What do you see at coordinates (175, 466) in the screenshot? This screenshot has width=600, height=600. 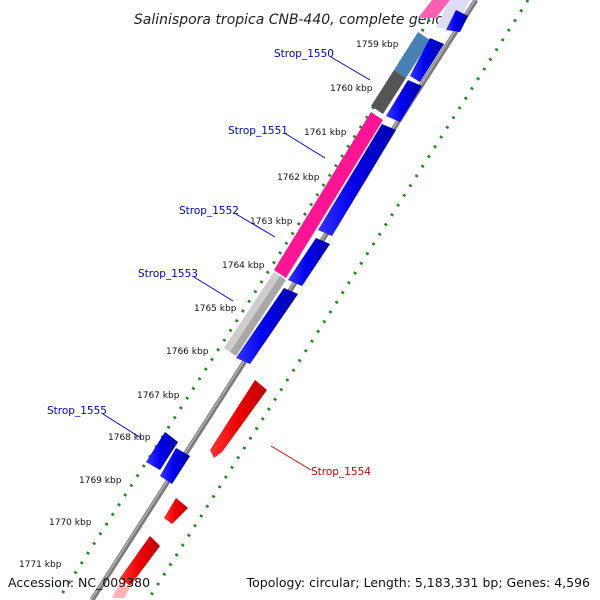 I see `gene-forward-strop-1555-b` at bounding box center [175, 466].